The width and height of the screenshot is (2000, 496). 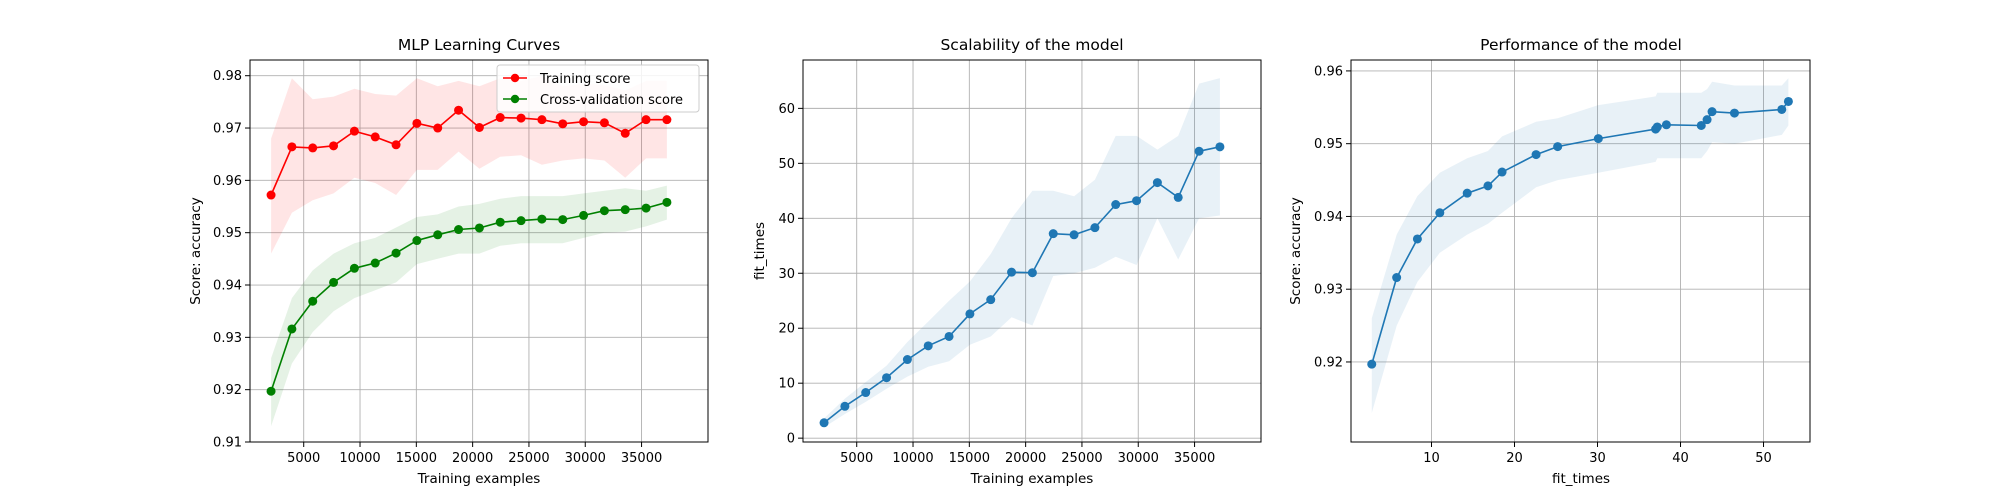 I want to click on scalability-y-tick-label: 50, so click(x=786, y=164).